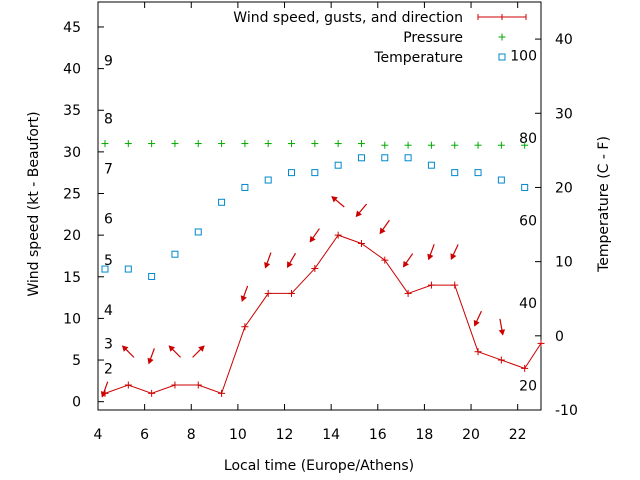 The height and width of the screenshot is (480, 640). What do you see at coordinates (564, 40) in the screenshot?
I see `y2-tick-label: 40` at bounding box center [564, 40].